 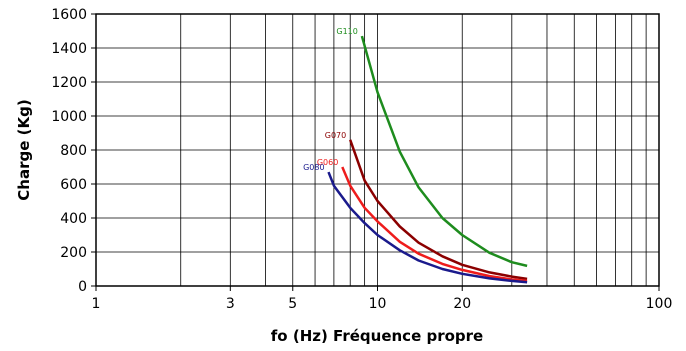 I want to click on series-label-g080: G080, so click(x=313, y=167).